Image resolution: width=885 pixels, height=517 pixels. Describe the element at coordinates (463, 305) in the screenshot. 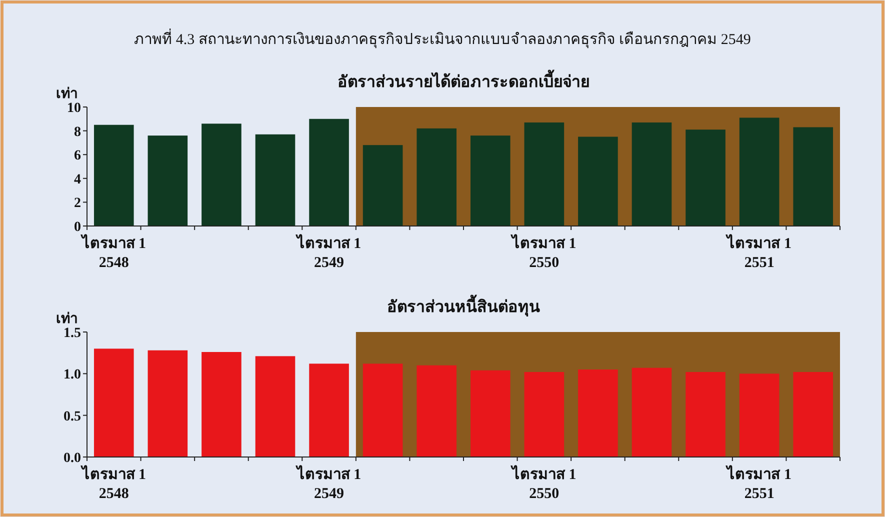

I see `chart-title: อัตราส่วนหนี้สินต่อทุน` at that location.